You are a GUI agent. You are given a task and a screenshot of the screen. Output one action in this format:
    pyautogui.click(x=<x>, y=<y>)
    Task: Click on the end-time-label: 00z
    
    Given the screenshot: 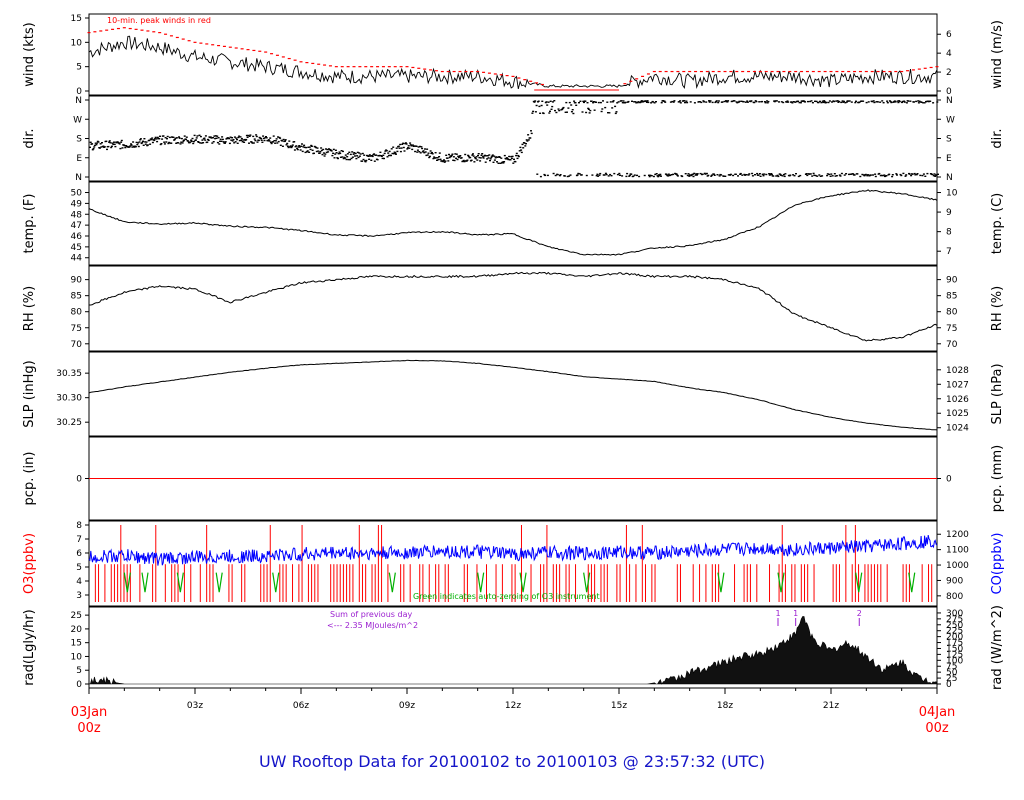 What is the action you would take?
    pyautogui.click(x=937, y=728)
    